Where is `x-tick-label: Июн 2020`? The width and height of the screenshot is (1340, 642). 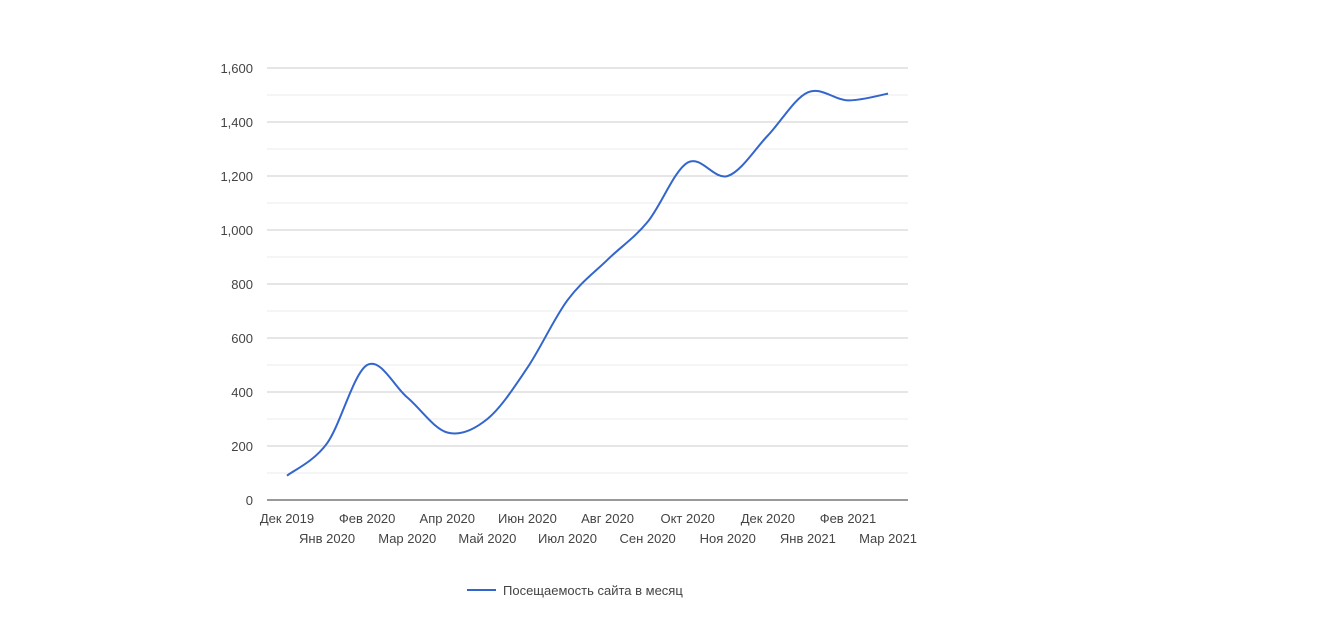 x-tick-label: Июн 2020 is located at coordinates (527, 518).